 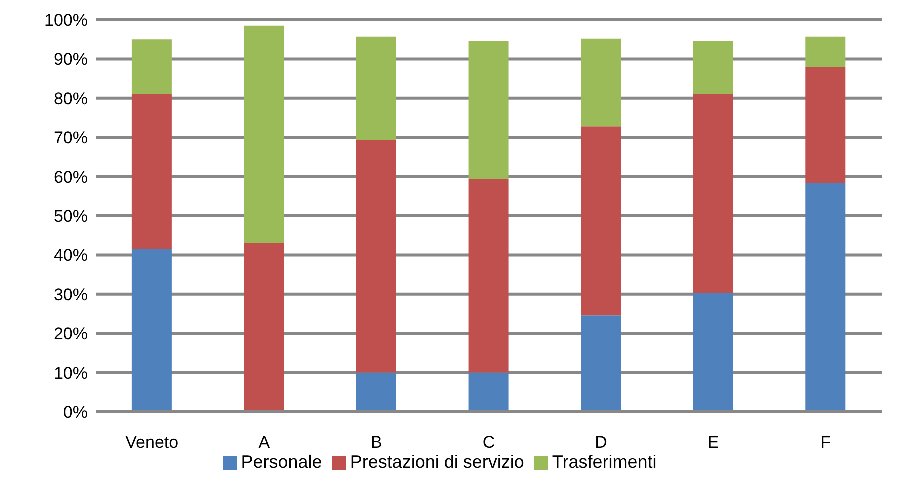 I want to click on y-tick-label: 50%, so click(x=71, y=216).